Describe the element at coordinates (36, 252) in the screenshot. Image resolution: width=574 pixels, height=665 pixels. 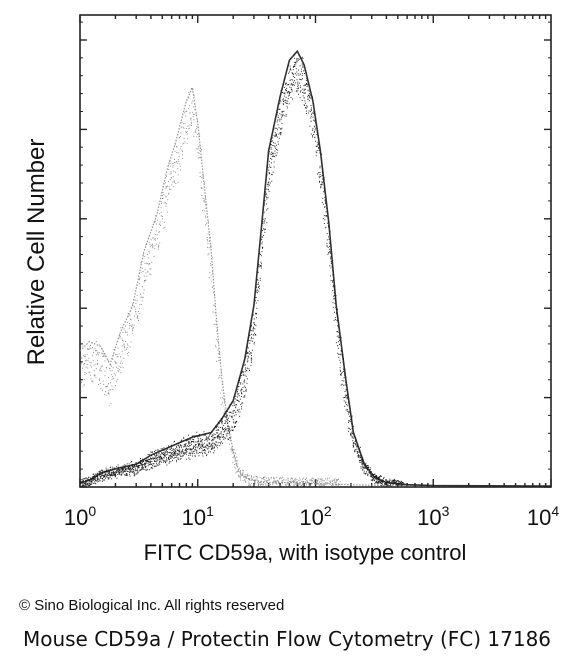
I see `y-axis-label: Relative Cell Number` at that location.